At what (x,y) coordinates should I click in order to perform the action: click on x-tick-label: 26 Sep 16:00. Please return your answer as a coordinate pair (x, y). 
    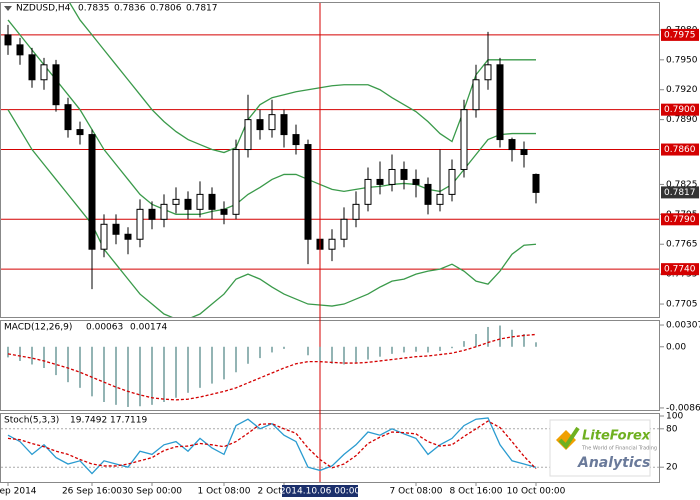
    Looking at the image, I should click on (92, 492).